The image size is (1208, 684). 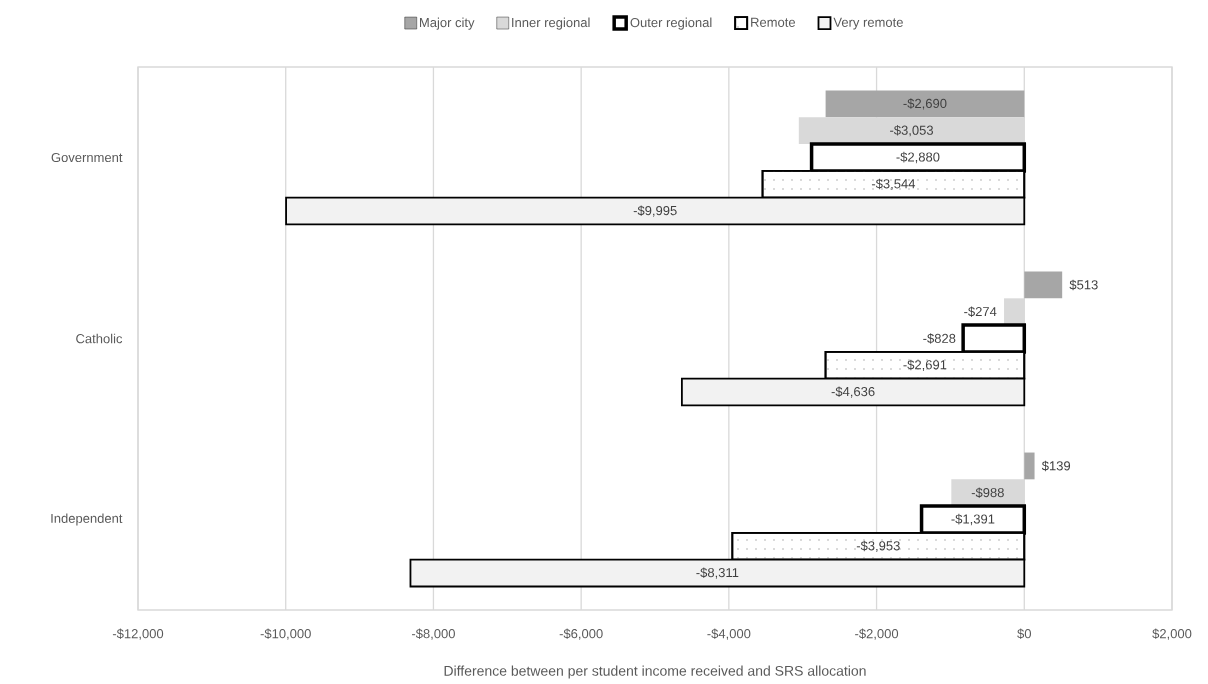 I want to click on x-tick-label: -$6,000, so click(x=581, y=634).